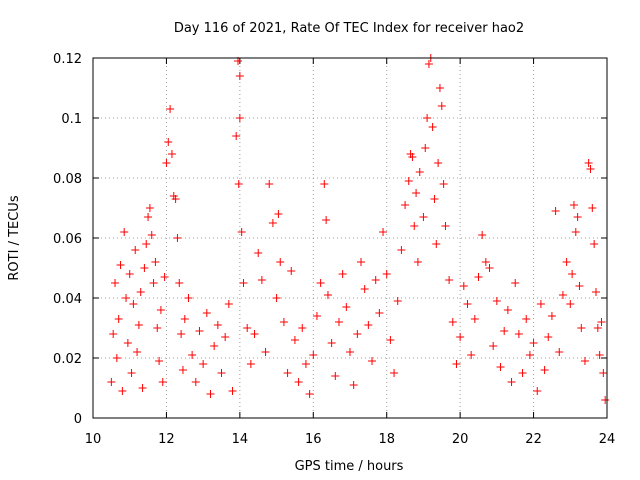 The width and height of the screenshot is (640, 480). What do you see at coordinates (67, 59) in the screenshot?
I see `y-tick-label: 0.12` at bounding box center [67, 59].